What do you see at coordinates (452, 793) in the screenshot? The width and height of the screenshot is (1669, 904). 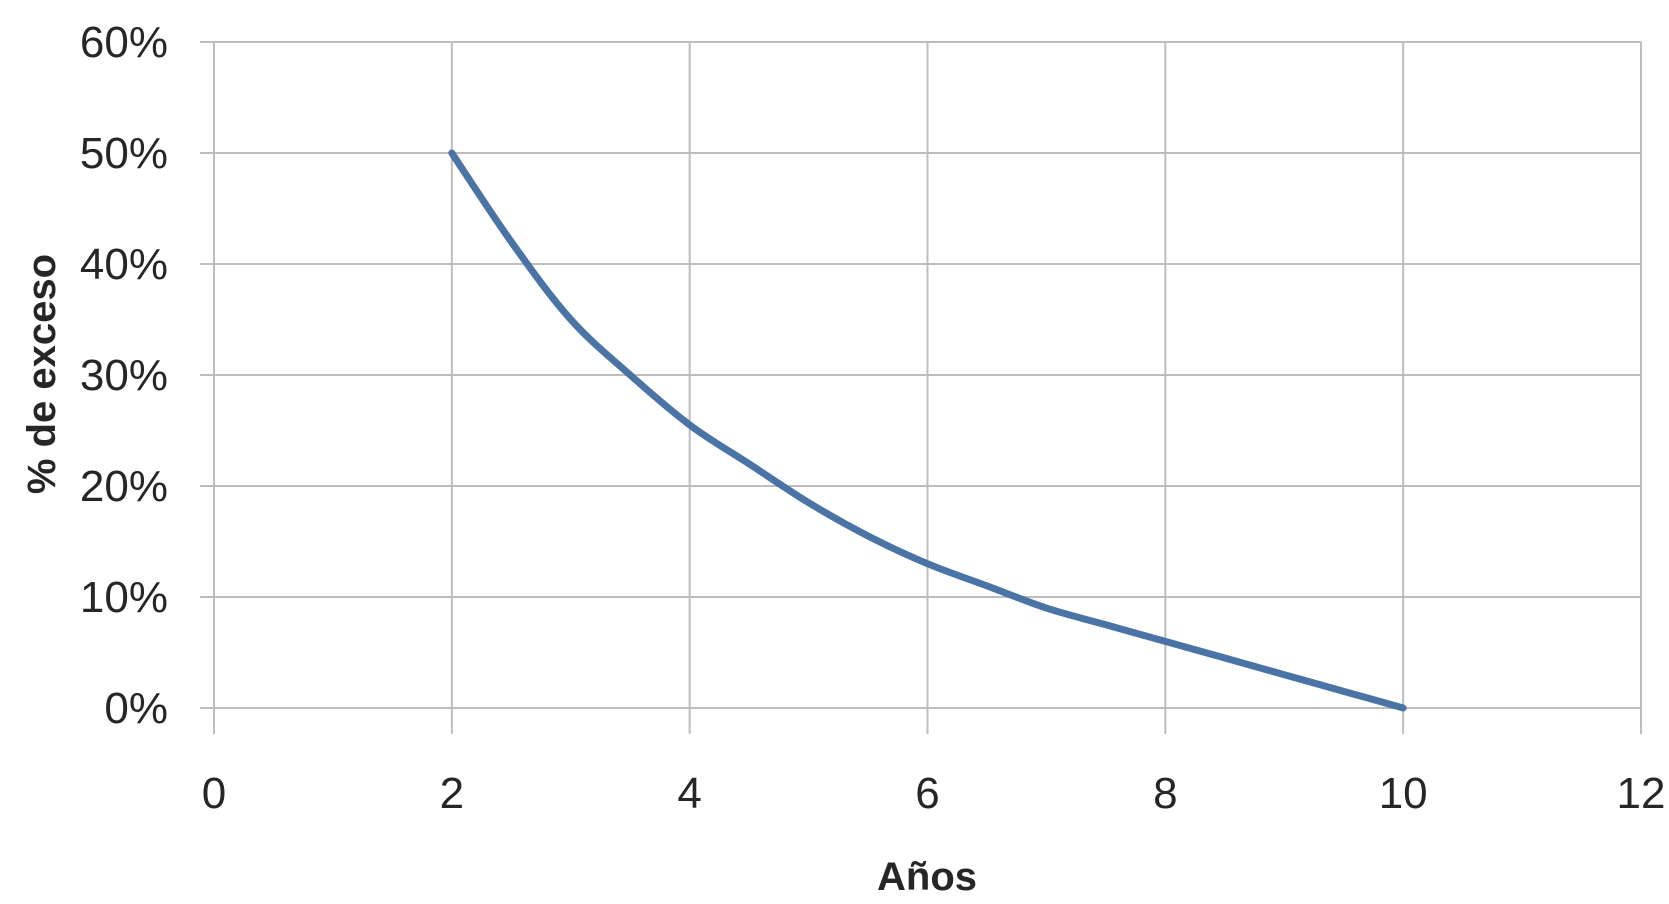 I see `x-tick-label: 2` at bounding box center [452, 793].